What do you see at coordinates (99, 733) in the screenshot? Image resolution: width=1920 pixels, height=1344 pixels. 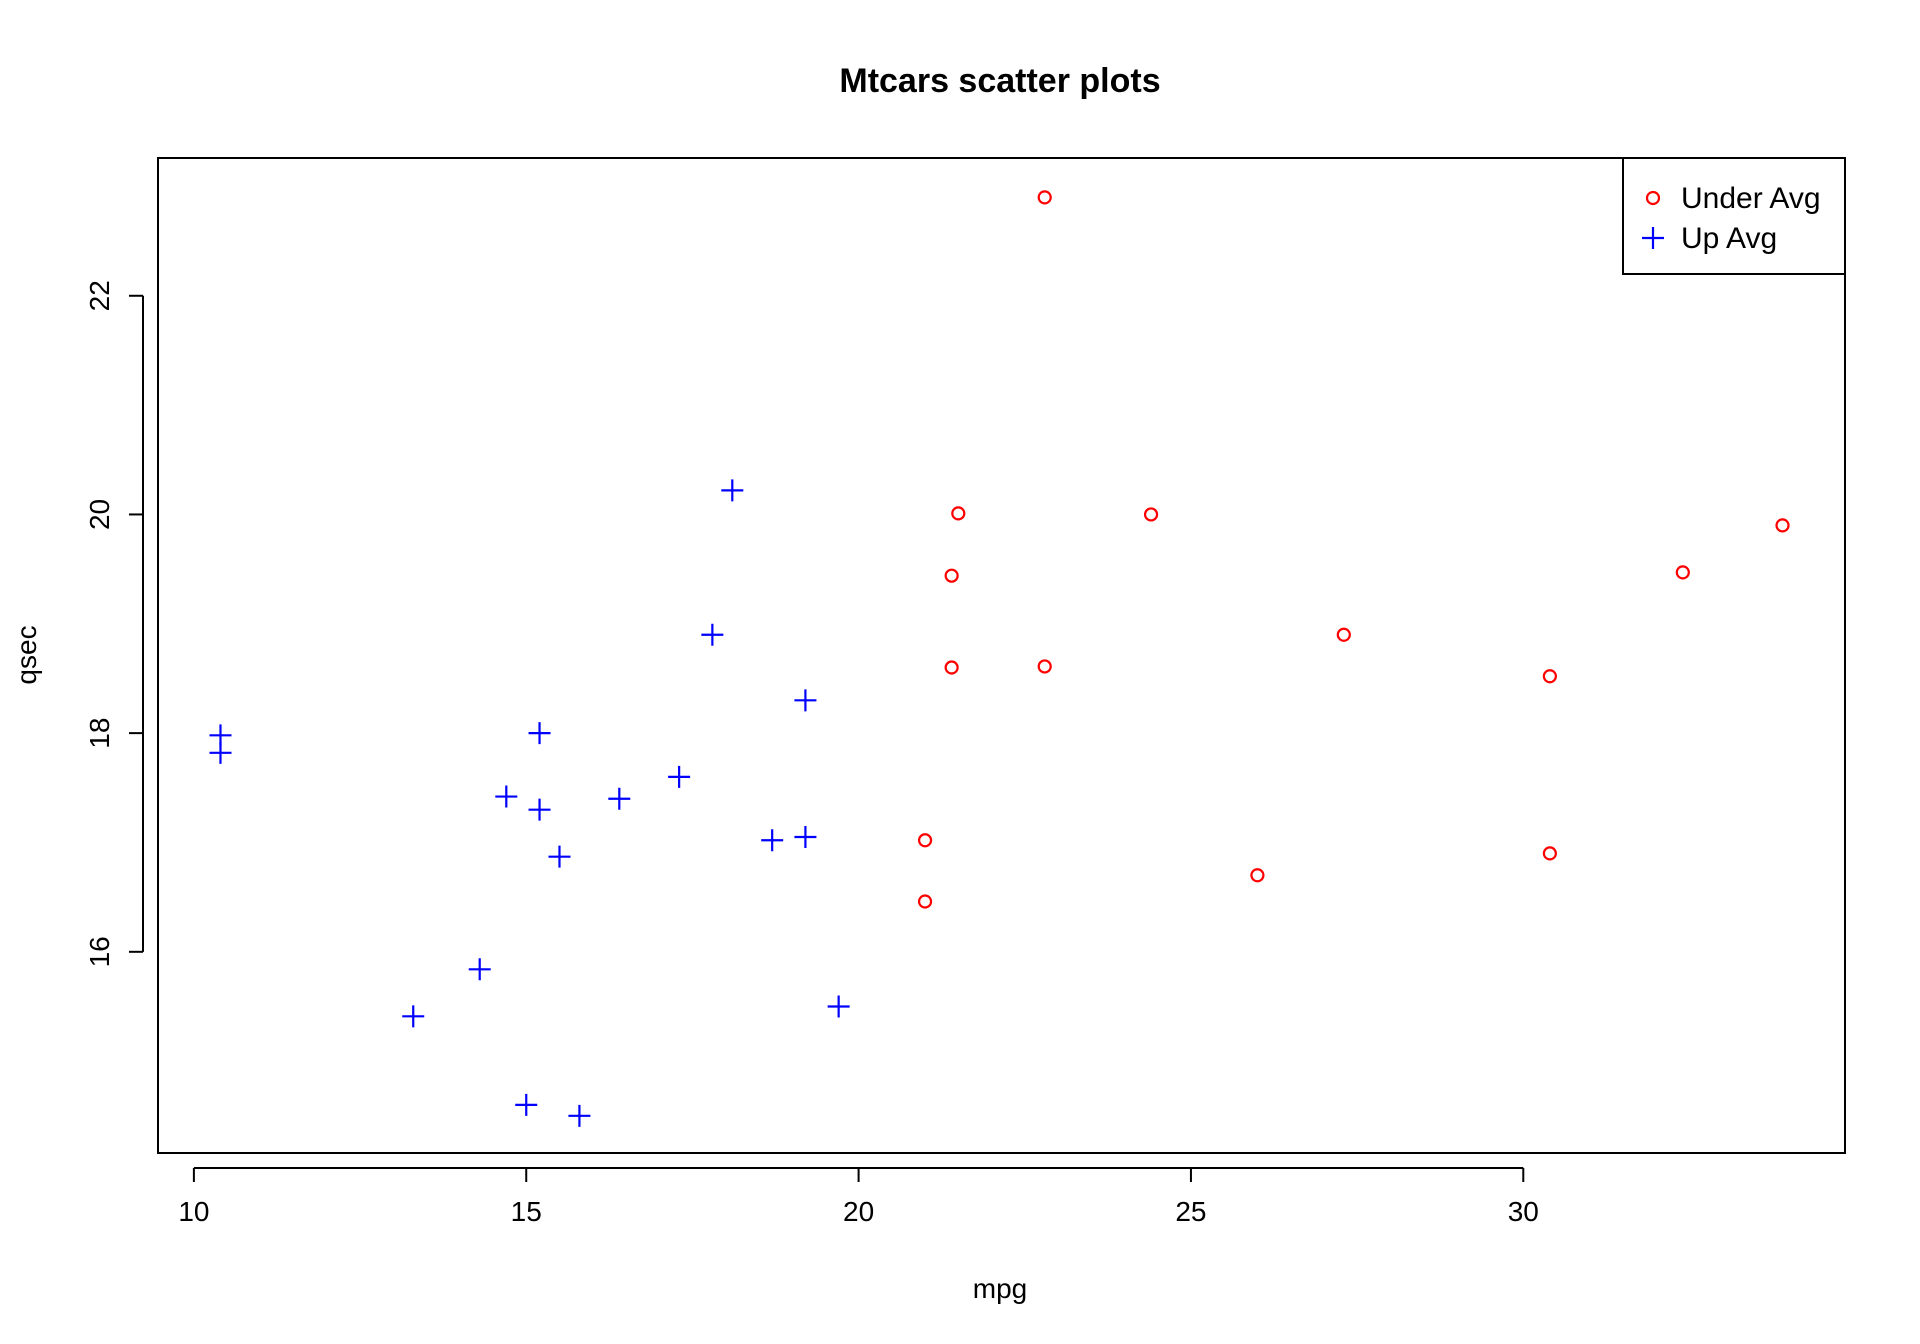 I see `y-tick-label: 18` at bounding box center [99, 733].